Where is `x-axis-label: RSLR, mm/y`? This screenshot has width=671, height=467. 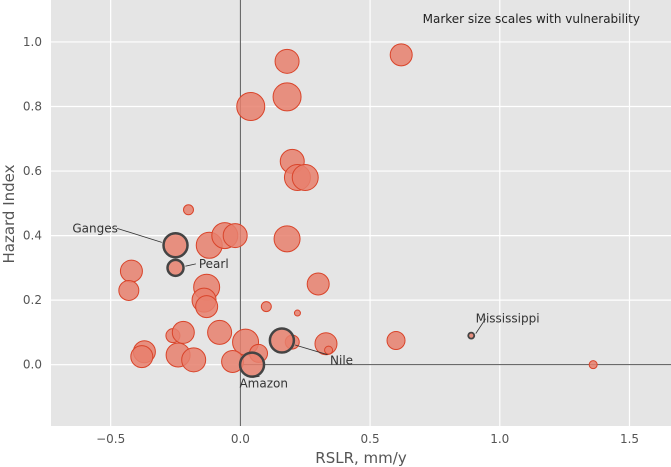
x-axis-label: RSLR, mm/y is located at coordinates (361, 458).